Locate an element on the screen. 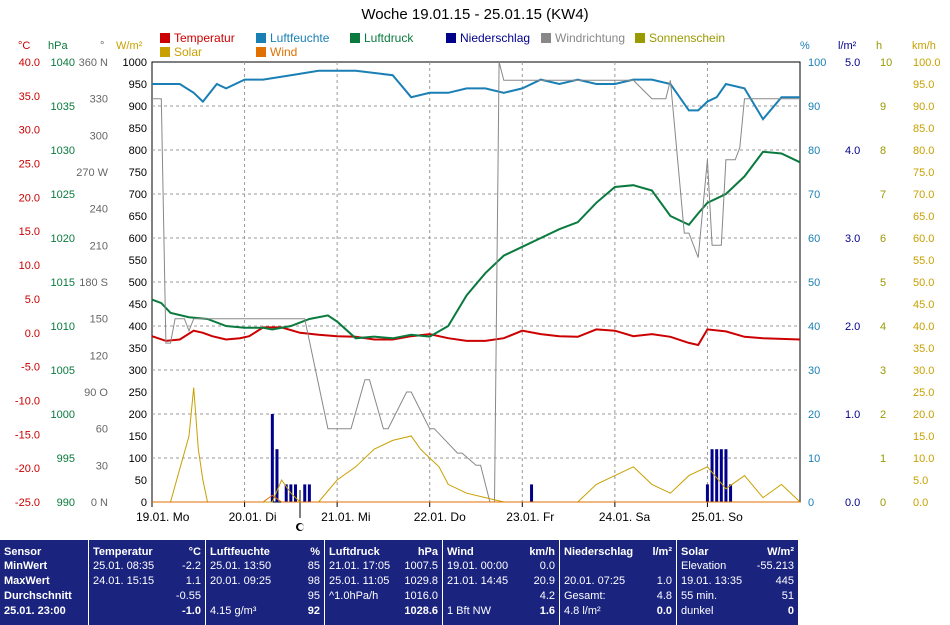 The image size is (950, 625). wind-tick-label: 5.0 is located at coordinates (920, 481).